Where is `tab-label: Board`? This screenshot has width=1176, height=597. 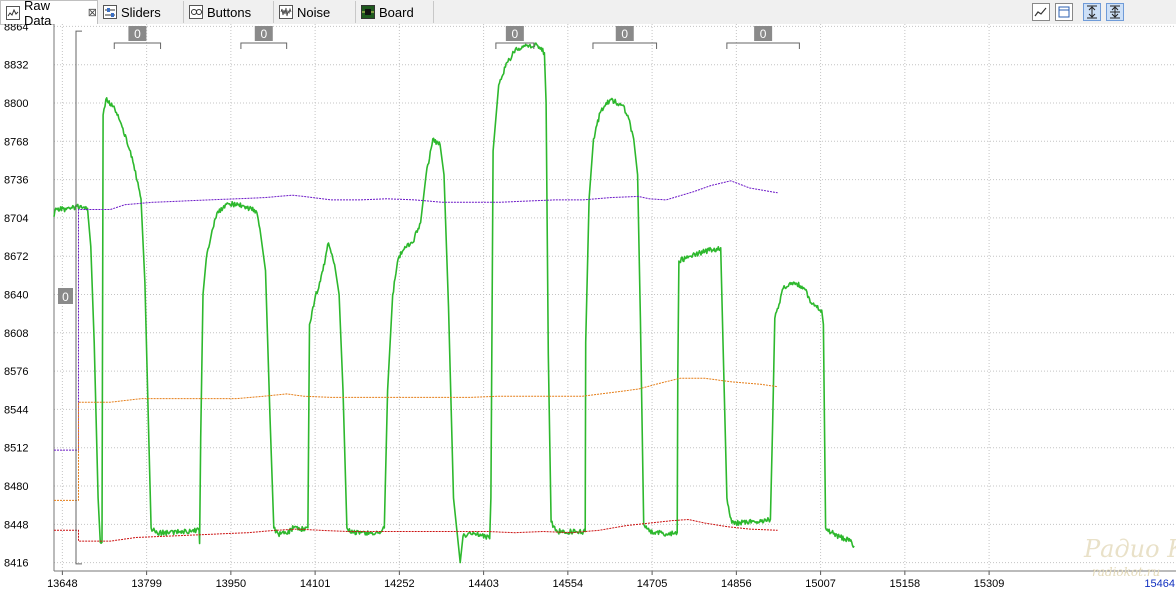
tab-label: Board is located at coordinates (396, 12).